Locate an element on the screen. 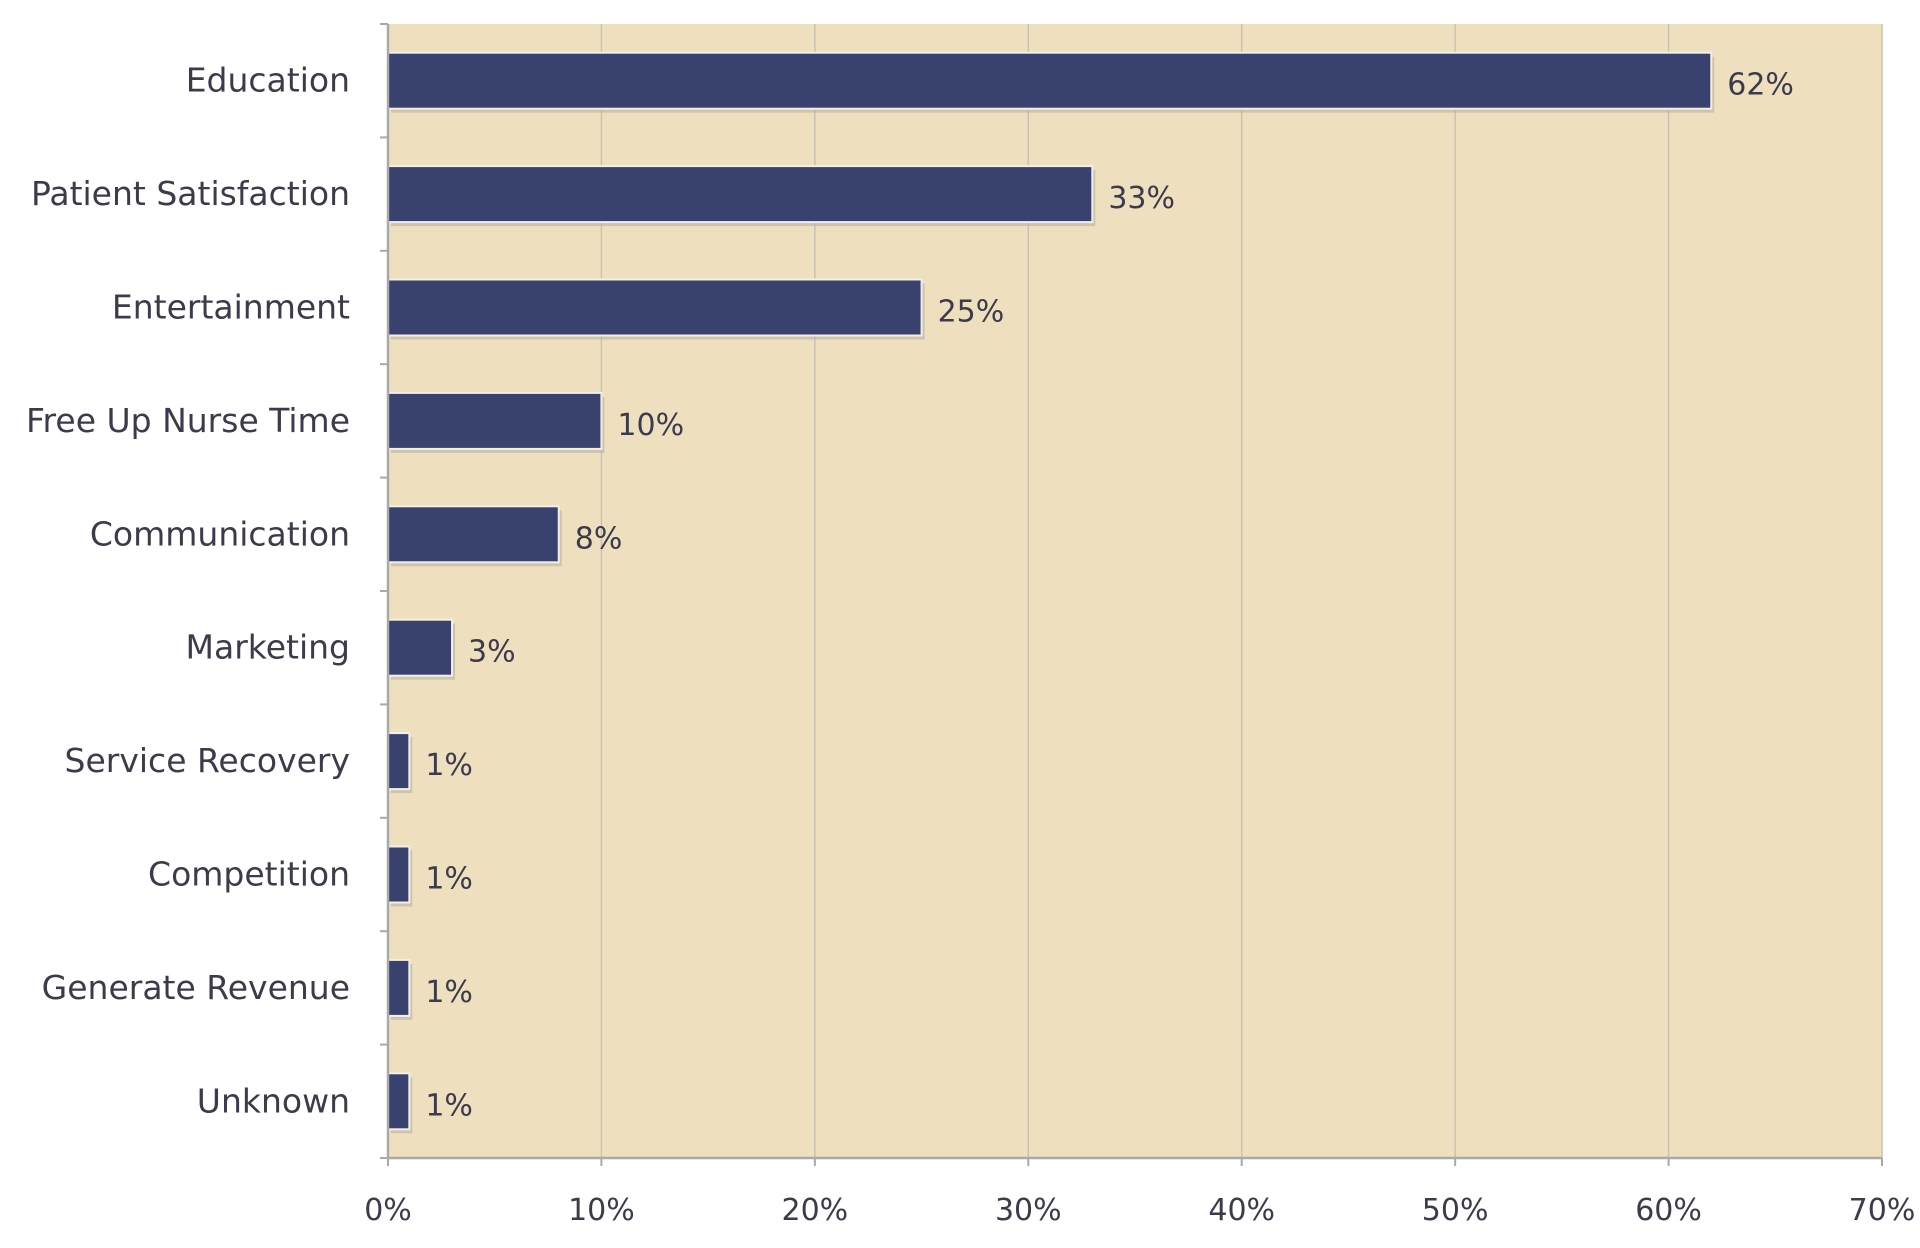 Image resolution: width=1920 pixels, height=1248 pixels. data-label: 62% is located at coordinates (1760, 85).